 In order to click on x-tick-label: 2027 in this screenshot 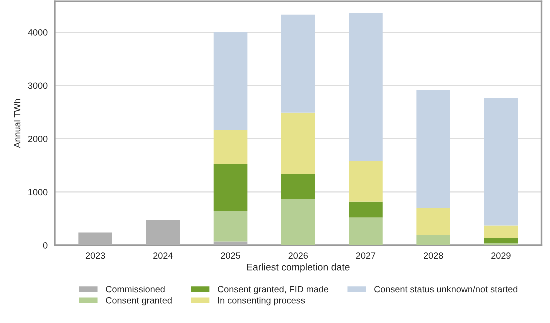, I will do `click(366, 256)`.